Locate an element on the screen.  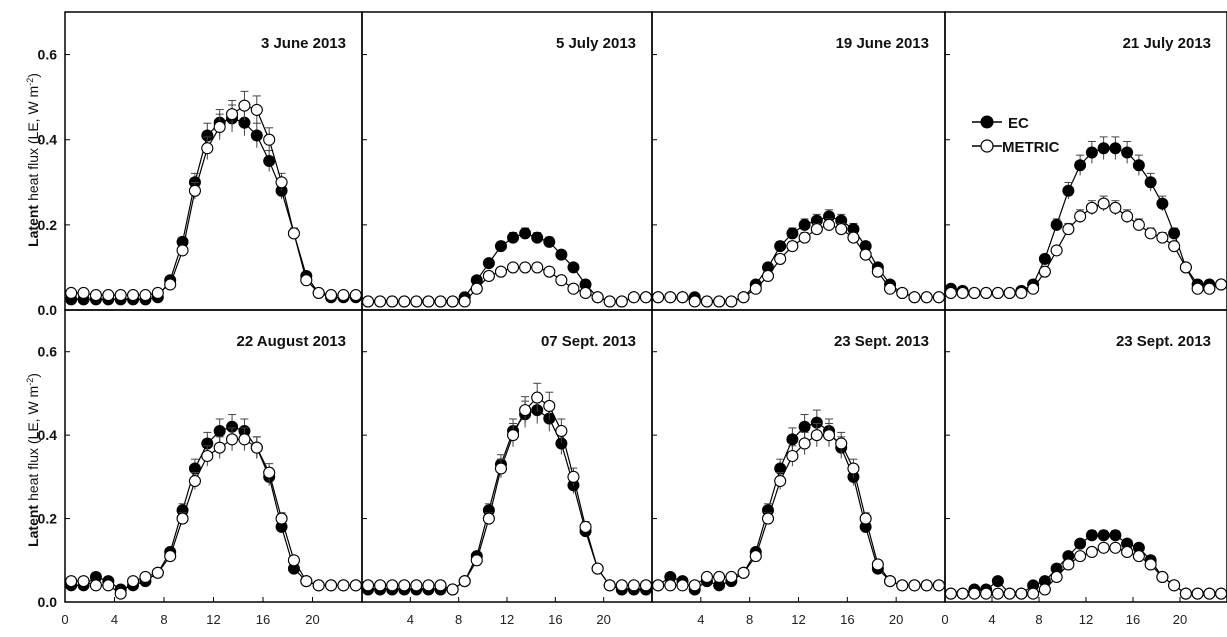
panel-4: 21 July 2013 is located at coordinates (1085, 161).